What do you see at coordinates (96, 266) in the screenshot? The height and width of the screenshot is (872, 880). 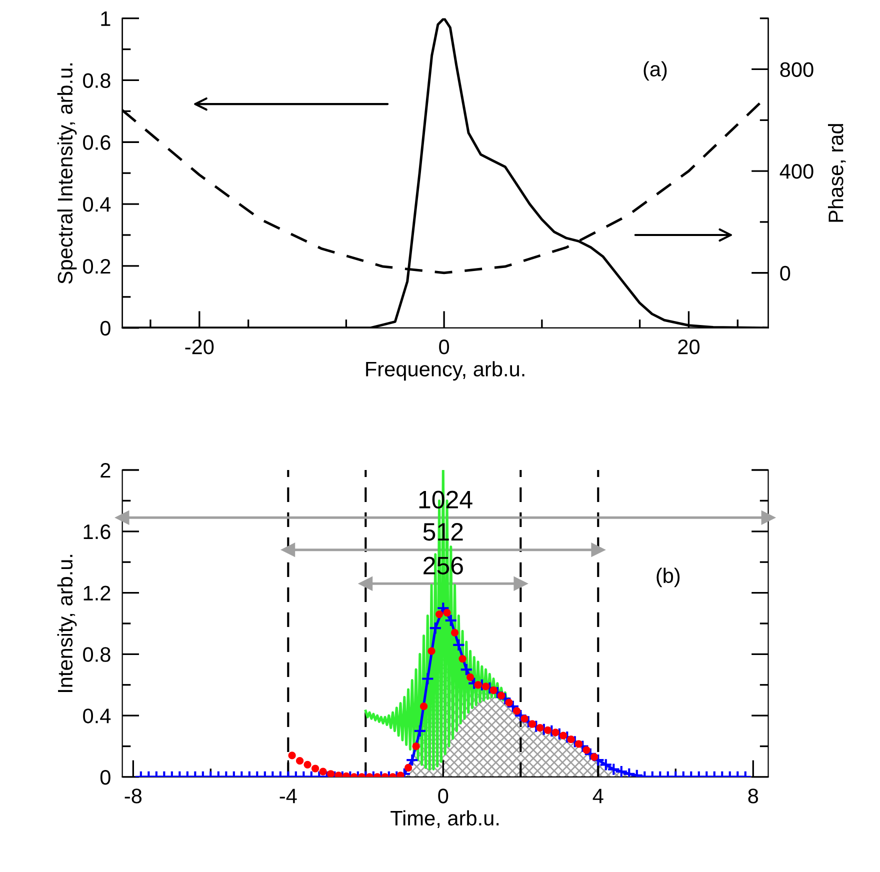 I see `y-tick-label: 0.2` at bounding box center [96, 266].